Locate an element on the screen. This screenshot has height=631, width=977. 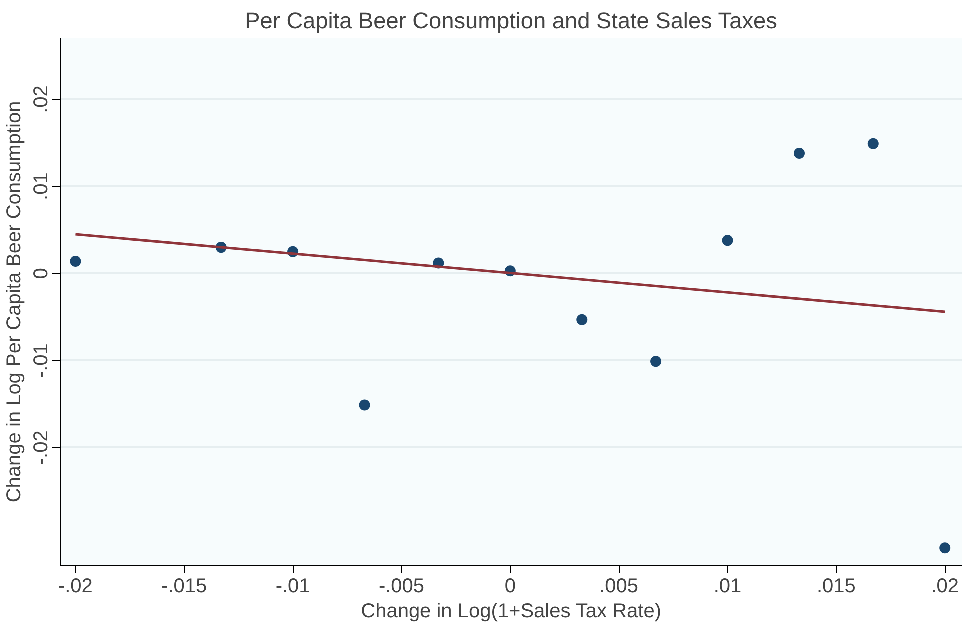
y-tick-label: -.01 is located at coordinates (41, 361).